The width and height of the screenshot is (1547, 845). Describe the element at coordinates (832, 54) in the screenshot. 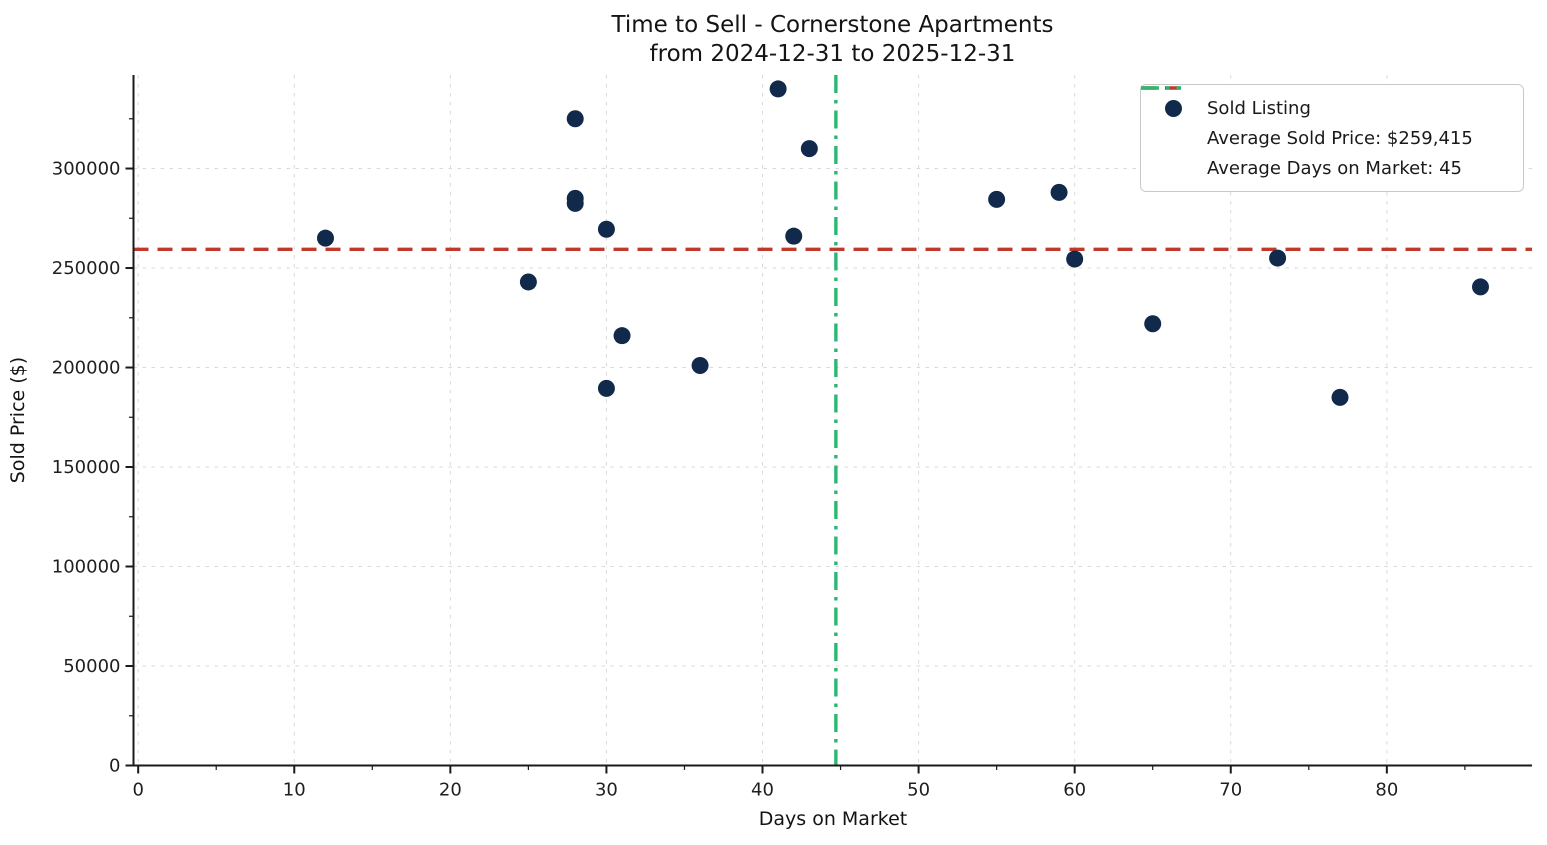

I see `chart-subtitle: from 2024-12-31 to 2025-12-31` at that location.